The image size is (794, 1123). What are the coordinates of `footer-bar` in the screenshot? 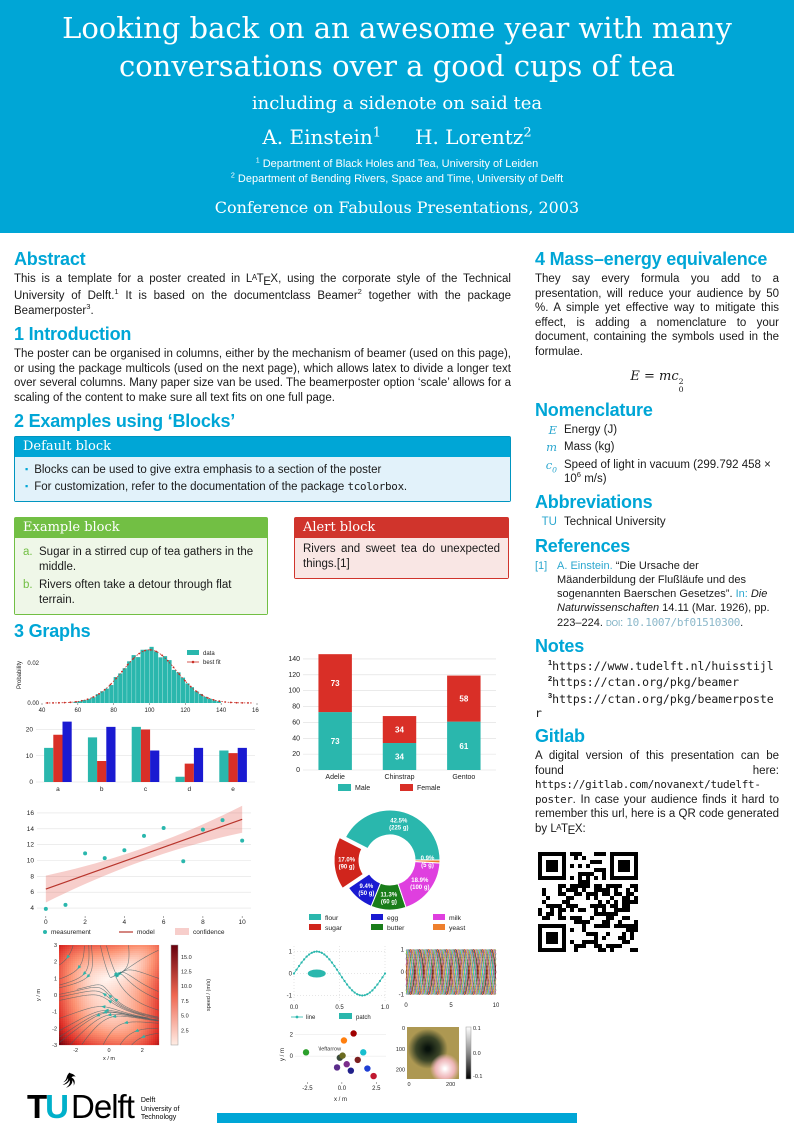 It's located at (397, 1118).